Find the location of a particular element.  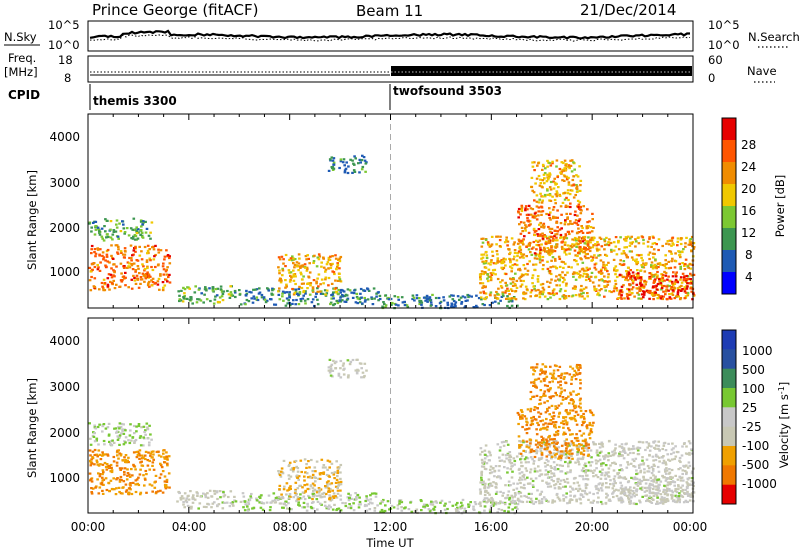

noise-sky-label: N.Sky is located at coordinates (20, 37).